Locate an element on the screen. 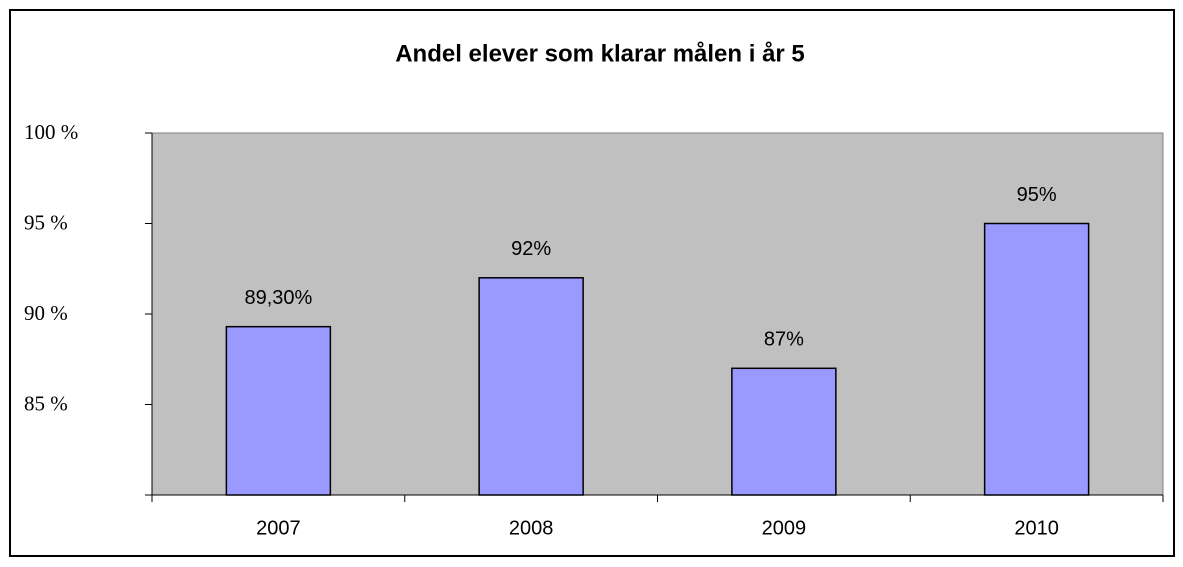 This screenshot has height=567, width=1183. x-tick-label: 2007 is located at coordinates (278, 528).